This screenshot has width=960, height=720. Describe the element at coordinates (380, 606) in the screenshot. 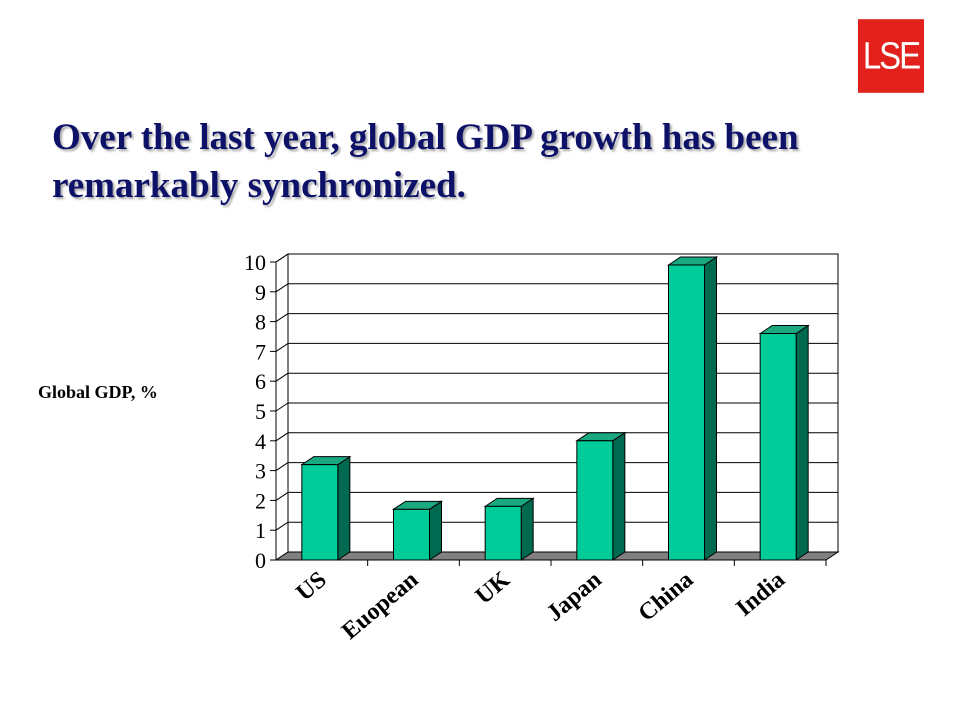

I see `x-tick-label: Euopean` at that location.